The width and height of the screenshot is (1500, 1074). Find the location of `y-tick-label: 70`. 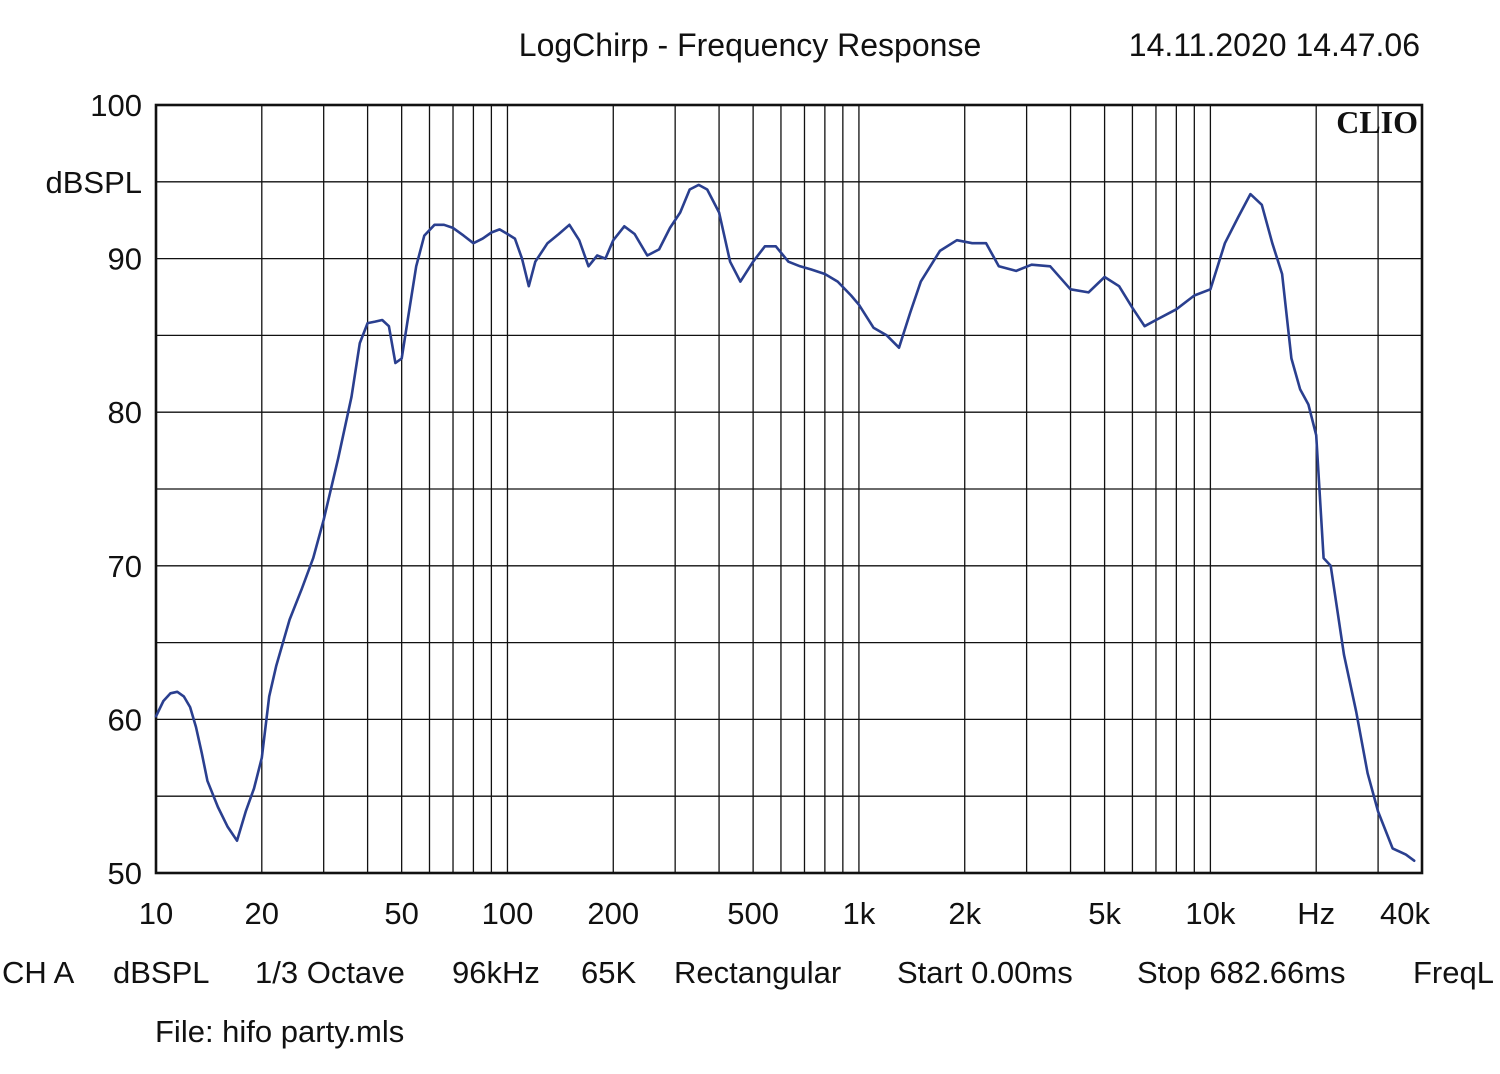

y-tick-label: 70 is located at coordinates (125, 566).